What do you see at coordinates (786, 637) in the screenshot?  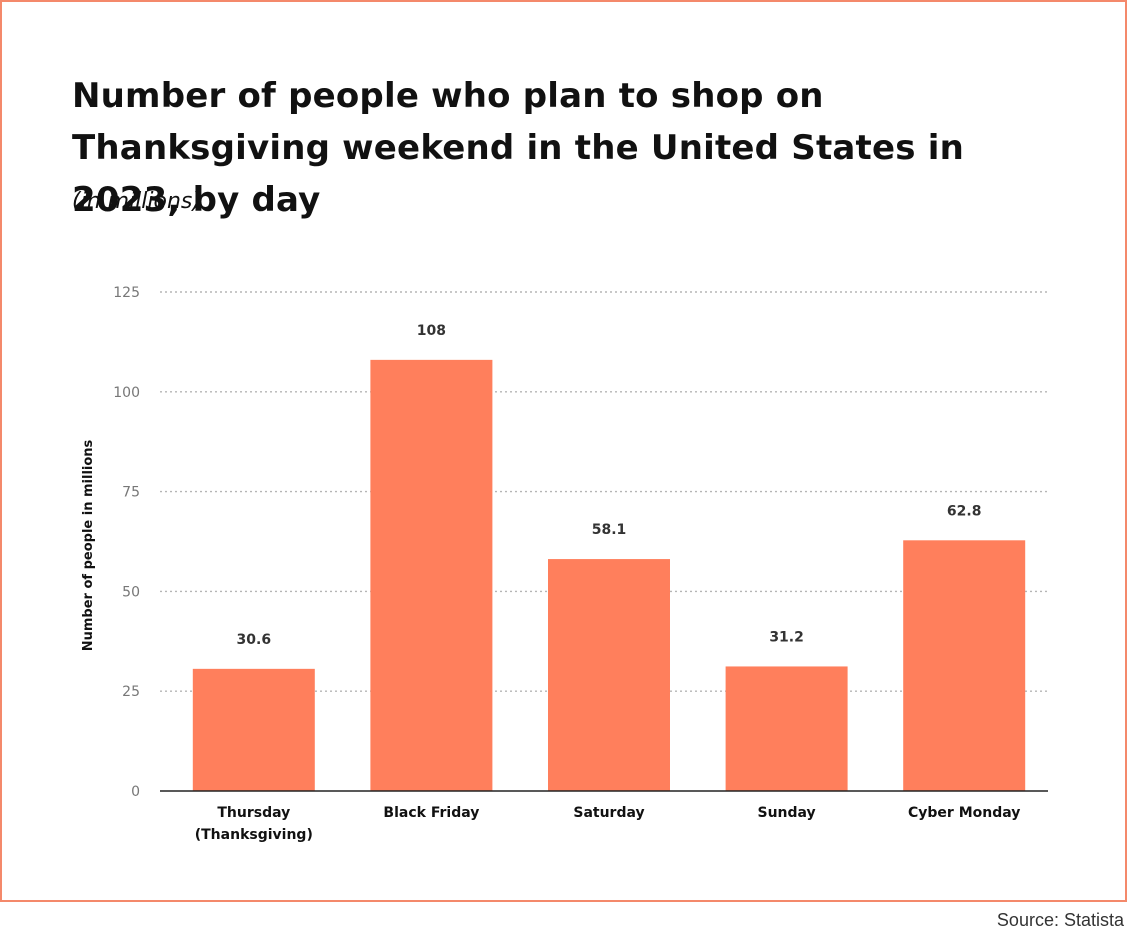 I see `data-label: 31.2` at bounding box center [786, 637].